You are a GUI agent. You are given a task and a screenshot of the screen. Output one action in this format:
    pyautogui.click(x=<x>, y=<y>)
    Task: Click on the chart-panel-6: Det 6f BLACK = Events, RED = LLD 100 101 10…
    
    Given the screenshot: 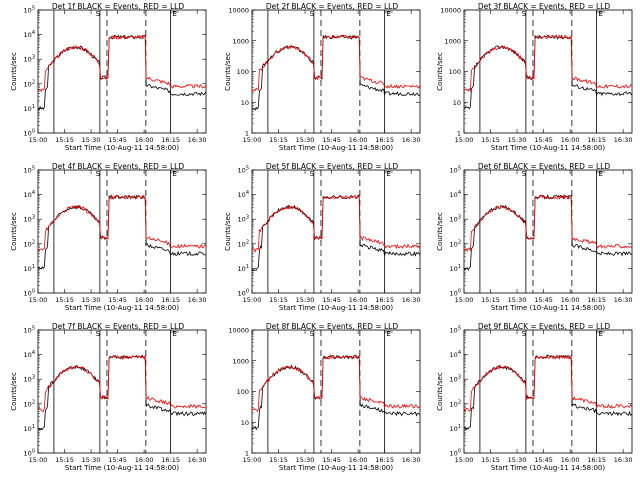 What is the action you would take?
    pyautogui.click(x=534, y=237)
    